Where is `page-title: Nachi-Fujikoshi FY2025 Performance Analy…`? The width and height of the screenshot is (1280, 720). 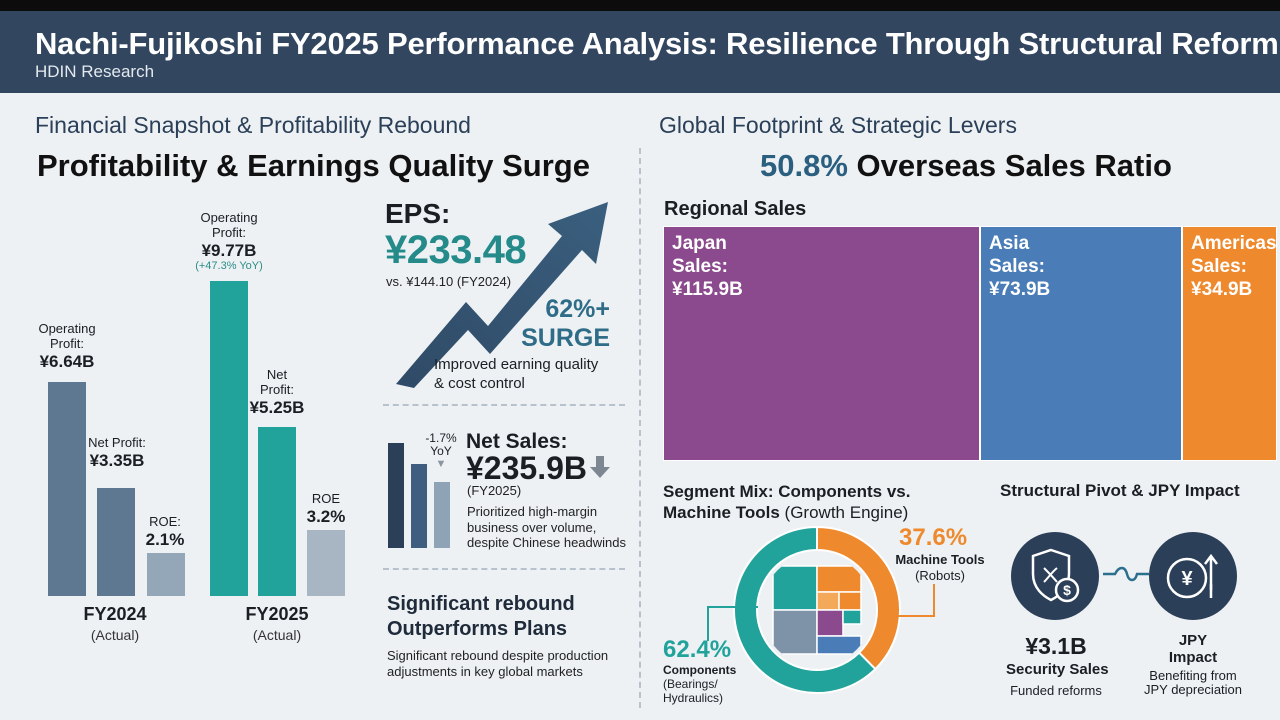 page-title: Nachi-Fujikoshi FY2025 Performance Analy… is located at coordinates (657, 43).